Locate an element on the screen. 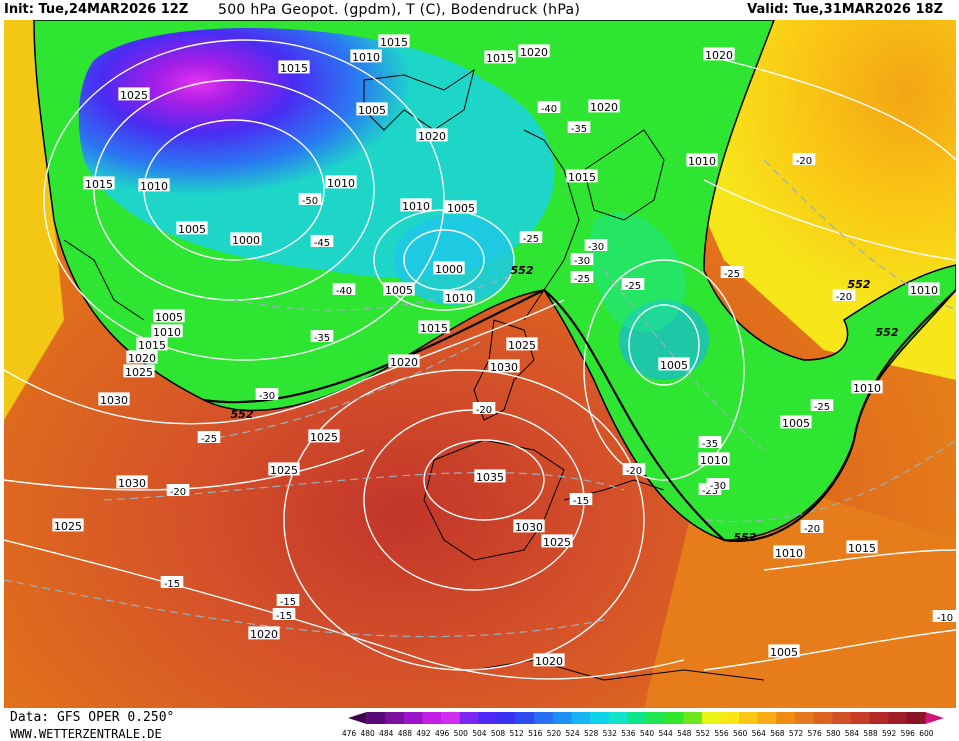 The width and height of the screenshot is (959, 741). legend-tick-label: 588 is located at coordinates (870, 733).